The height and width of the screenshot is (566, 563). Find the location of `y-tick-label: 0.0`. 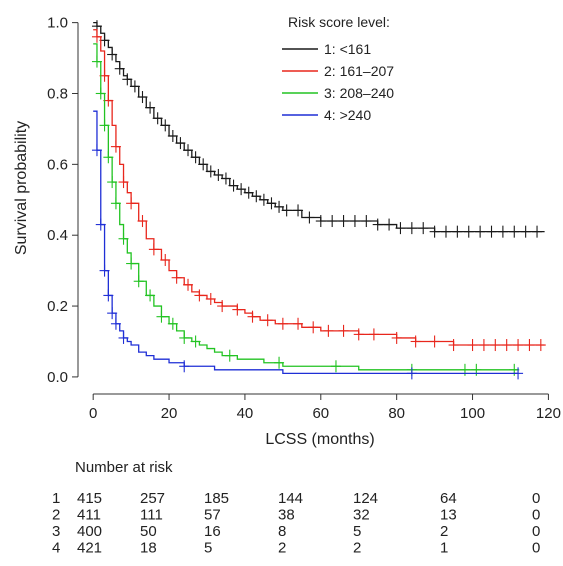

y-tick-label: 0.0 is located at coordinates (57, 377).